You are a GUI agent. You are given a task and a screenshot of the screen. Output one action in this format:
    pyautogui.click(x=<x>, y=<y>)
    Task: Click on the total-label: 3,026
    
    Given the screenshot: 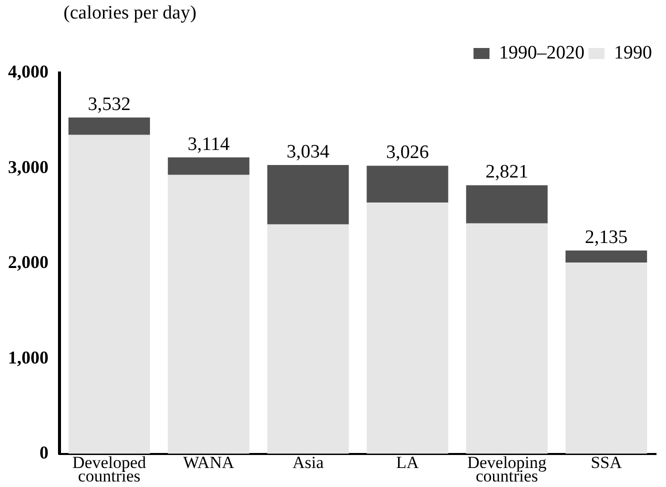 What is the action you would take?
    pyautogui.click(x=407, y=153)
    